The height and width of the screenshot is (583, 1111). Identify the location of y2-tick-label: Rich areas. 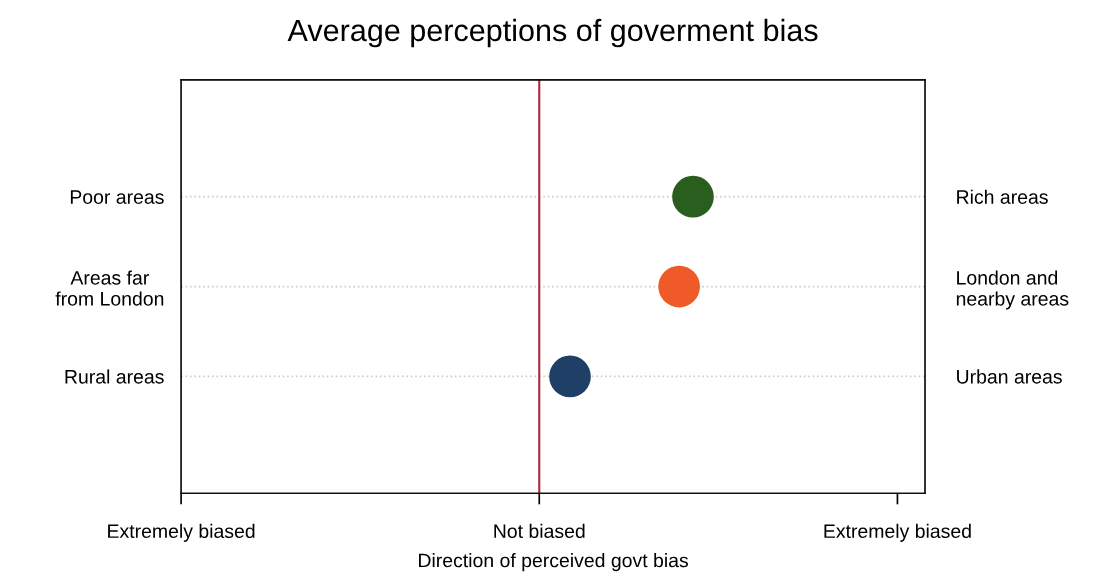
(1002, 196).